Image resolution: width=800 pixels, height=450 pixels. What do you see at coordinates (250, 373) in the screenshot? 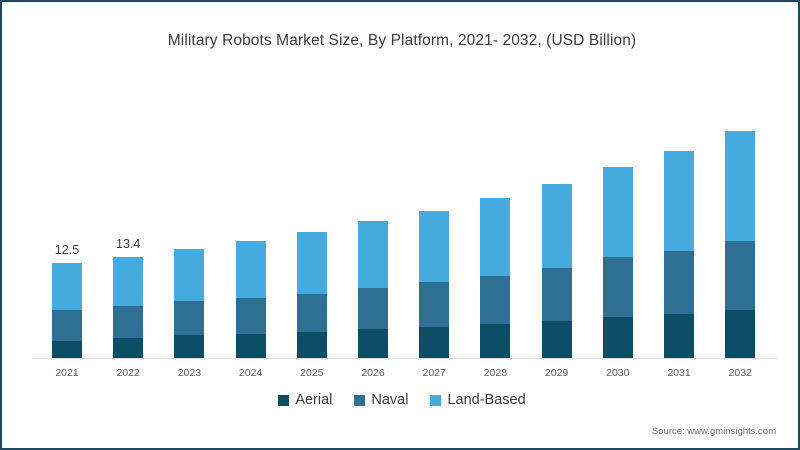
I see `x-tick-label: 2024` at bounding box center [250, 373].